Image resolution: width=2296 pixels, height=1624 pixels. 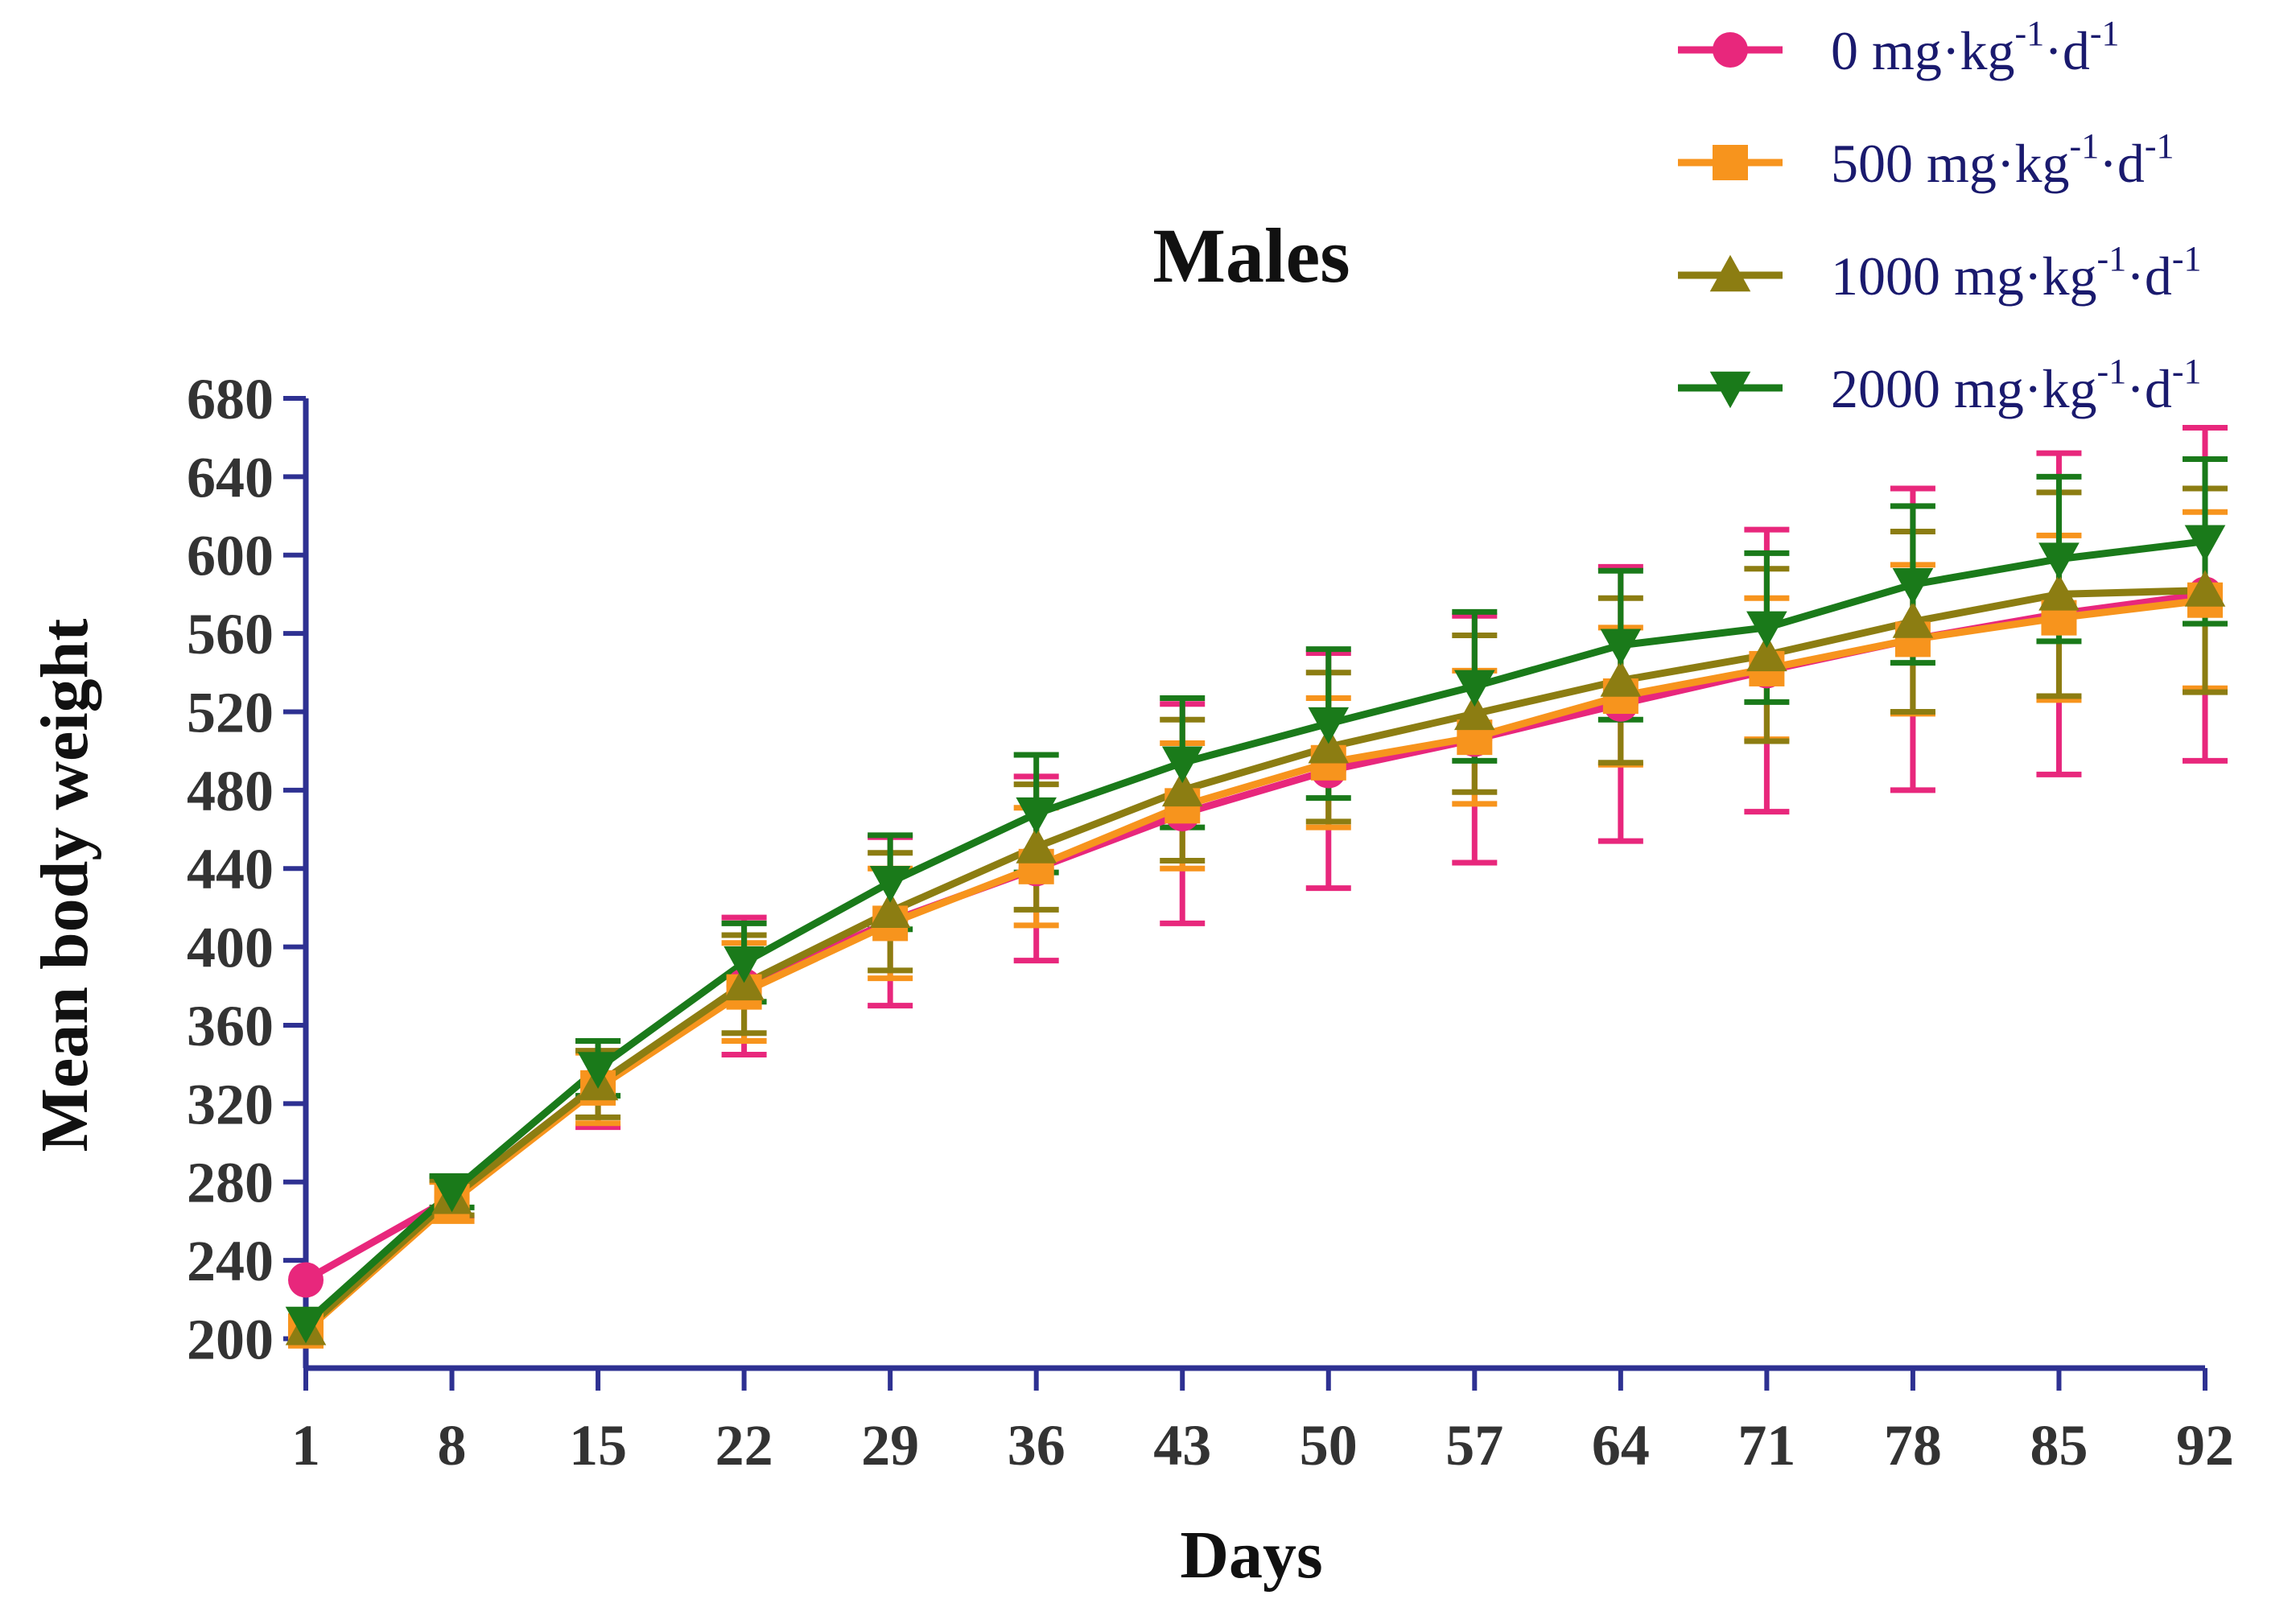 I want to click on y-tick-label: 480, so click(x=230, y=791).